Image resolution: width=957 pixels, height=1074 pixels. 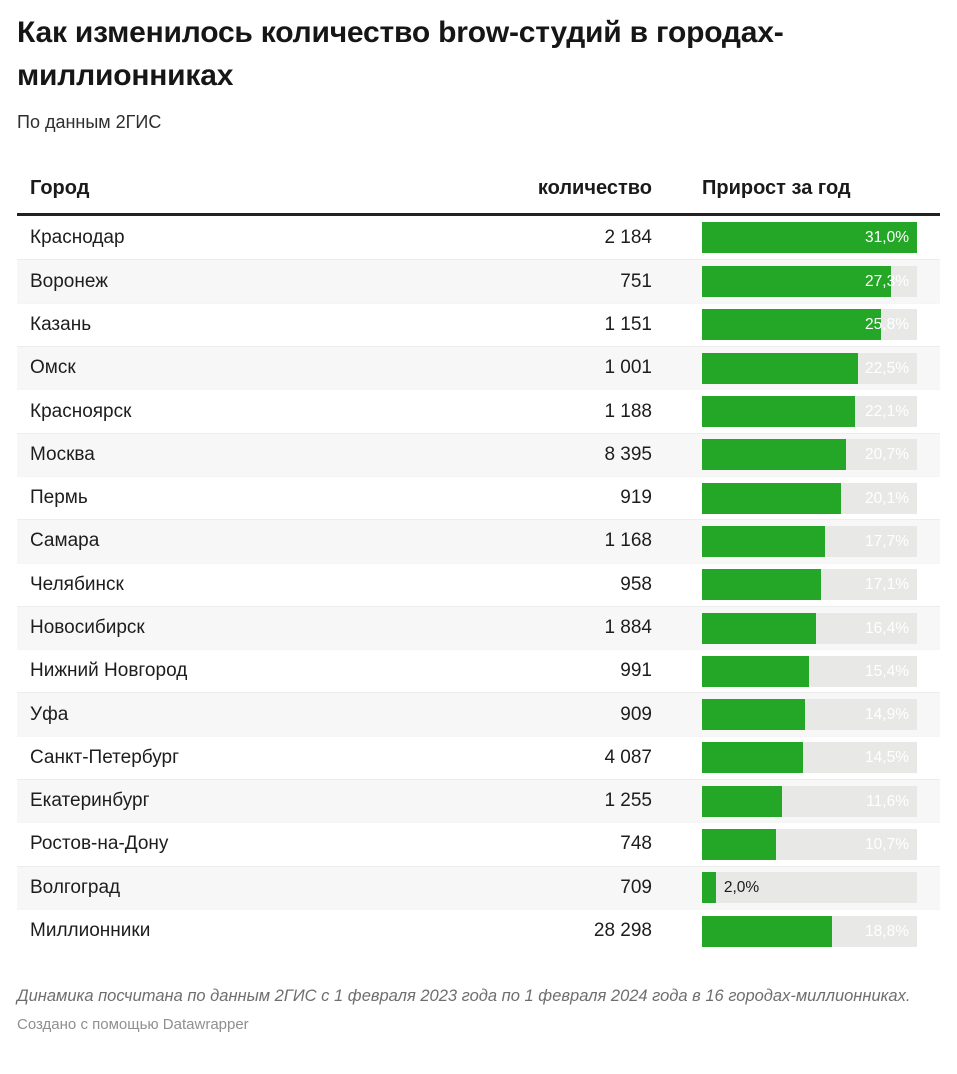 What do you see at coordinates (887, 412) in the screenshot?
I see `growth-bar-label: 22,1%` at bounding box center [887, 412].